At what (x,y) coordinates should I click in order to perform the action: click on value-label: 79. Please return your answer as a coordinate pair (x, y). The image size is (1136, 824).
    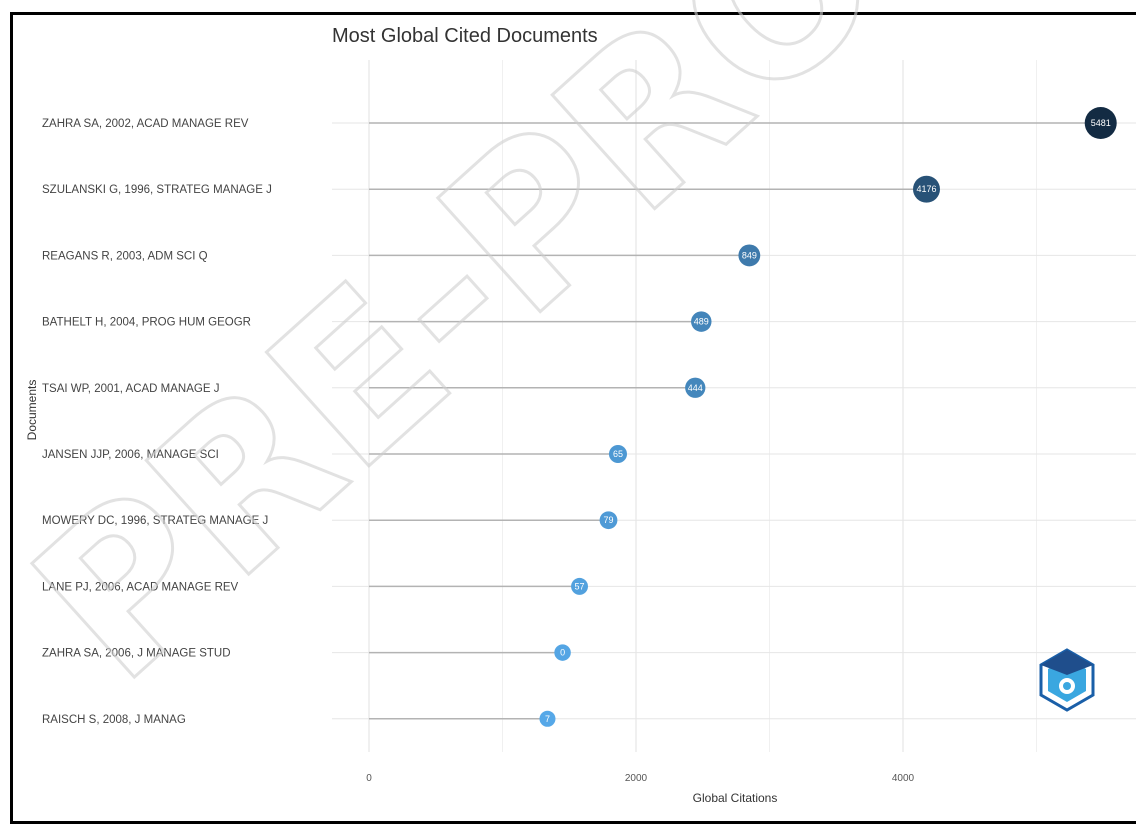
    Looking at the image, I should click on (608, 520).